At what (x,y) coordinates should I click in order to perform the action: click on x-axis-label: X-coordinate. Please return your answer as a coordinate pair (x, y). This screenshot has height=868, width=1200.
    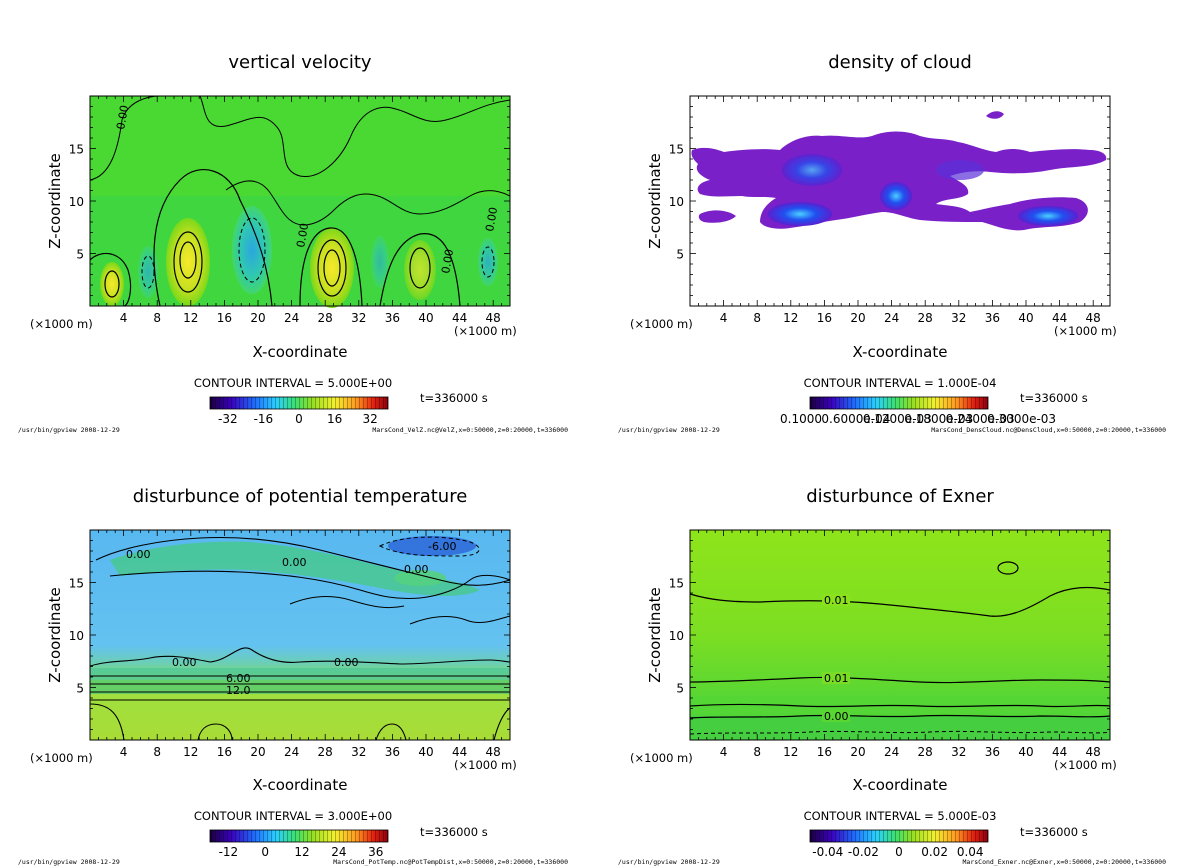
    Looking at the image, I should click on (300, 352).